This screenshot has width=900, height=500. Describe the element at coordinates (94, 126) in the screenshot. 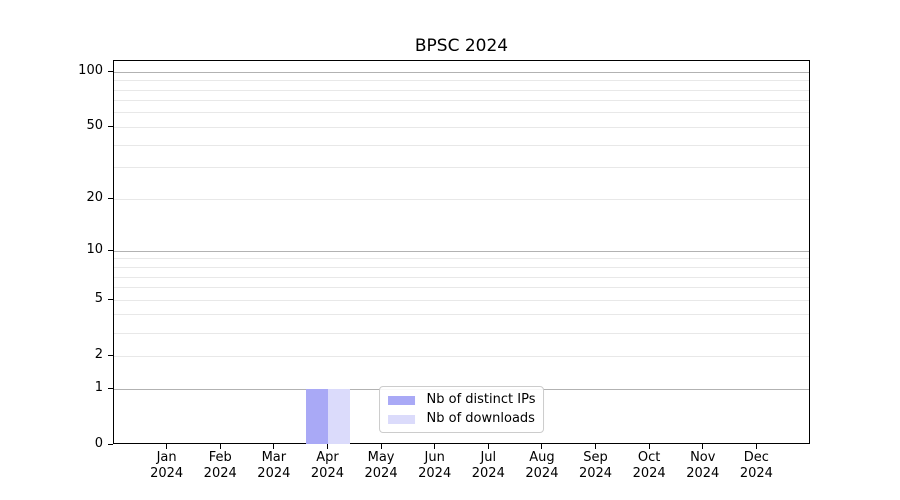

I see `y-tick-label: 50` at that location.